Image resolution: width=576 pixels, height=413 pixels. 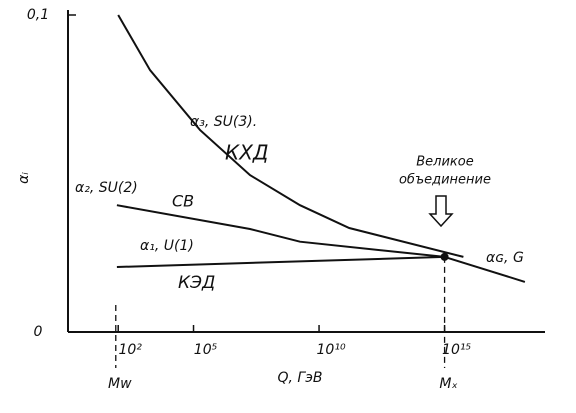 What do you see at coordinates (183, 201) in the screenshot?
I see `annotation: СВ` at bounding box center [183, 201].